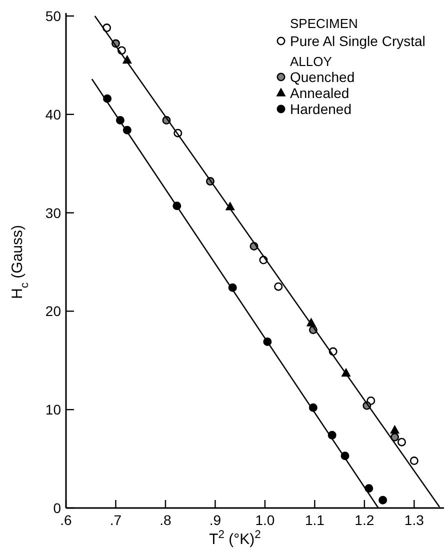 This screenshot has height=552, width=448. Describe the element at coordinates (324, 23) in the screenshot. I see `legend-title: SPECIMEN` at that location.